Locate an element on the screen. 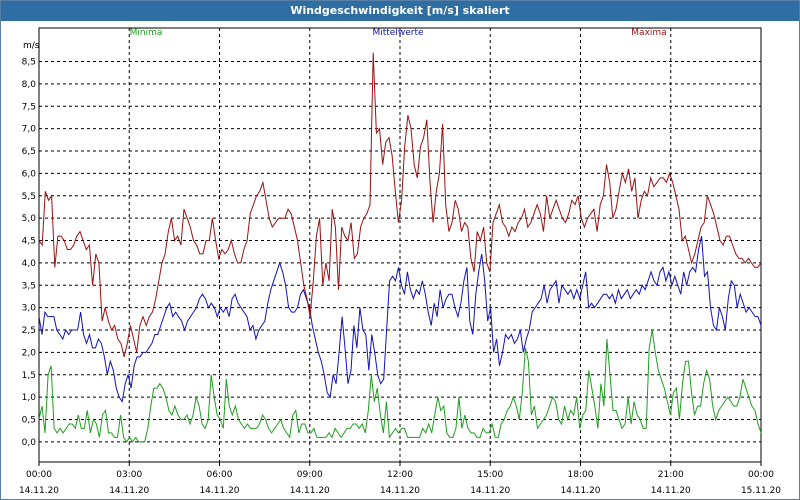 The height and width of the screenshot is (500, 800). y-tick-label: 1,0 is located at coordinates (29, 398).